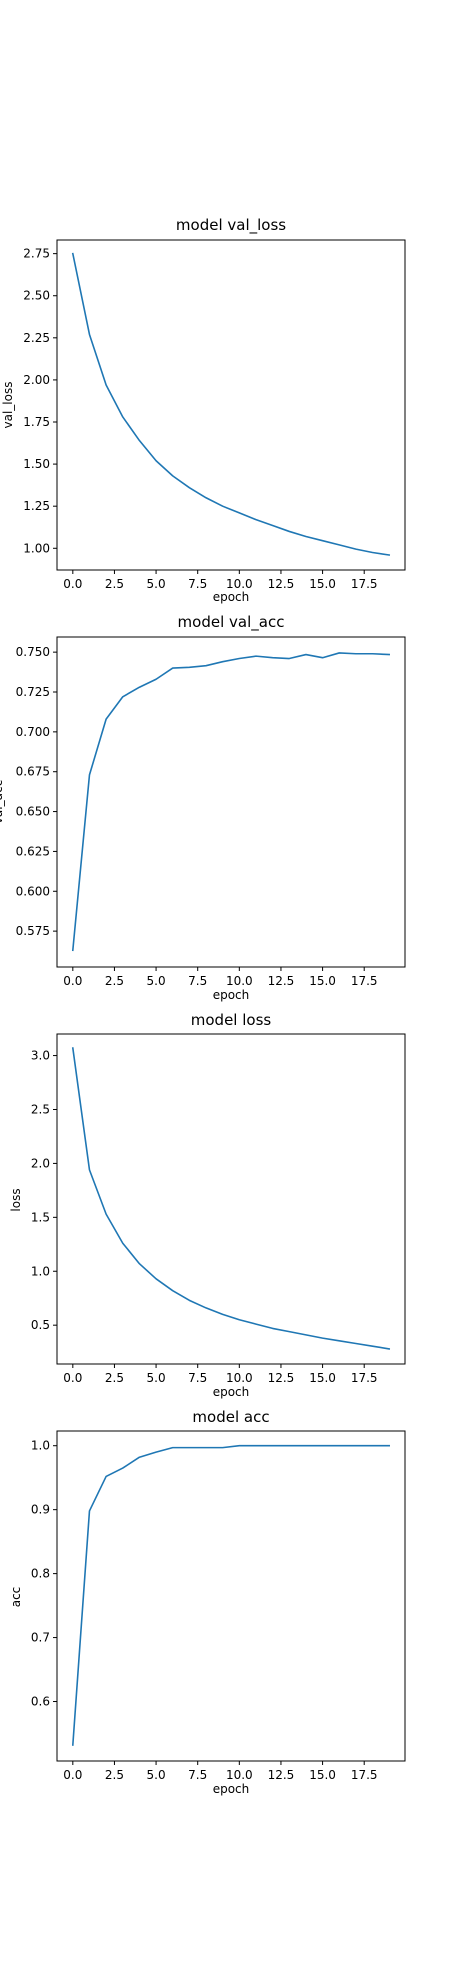 Image resolution: width=450 pixels, height=1980 pixels. I want to click on y-tick-label: 0.750, so click(33, 652).